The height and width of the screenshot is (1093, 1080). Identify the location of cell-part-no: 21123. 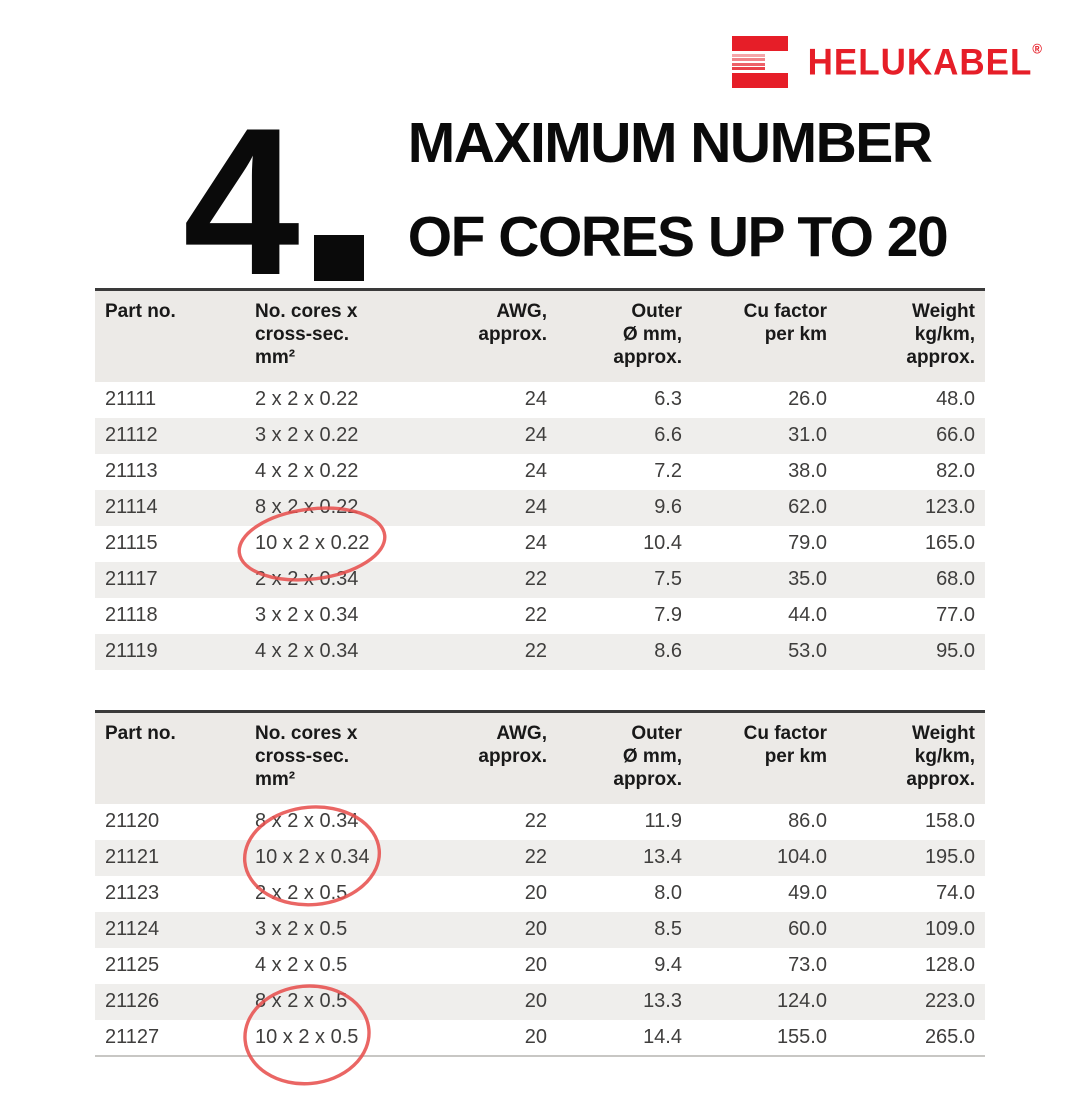
(132, 893).